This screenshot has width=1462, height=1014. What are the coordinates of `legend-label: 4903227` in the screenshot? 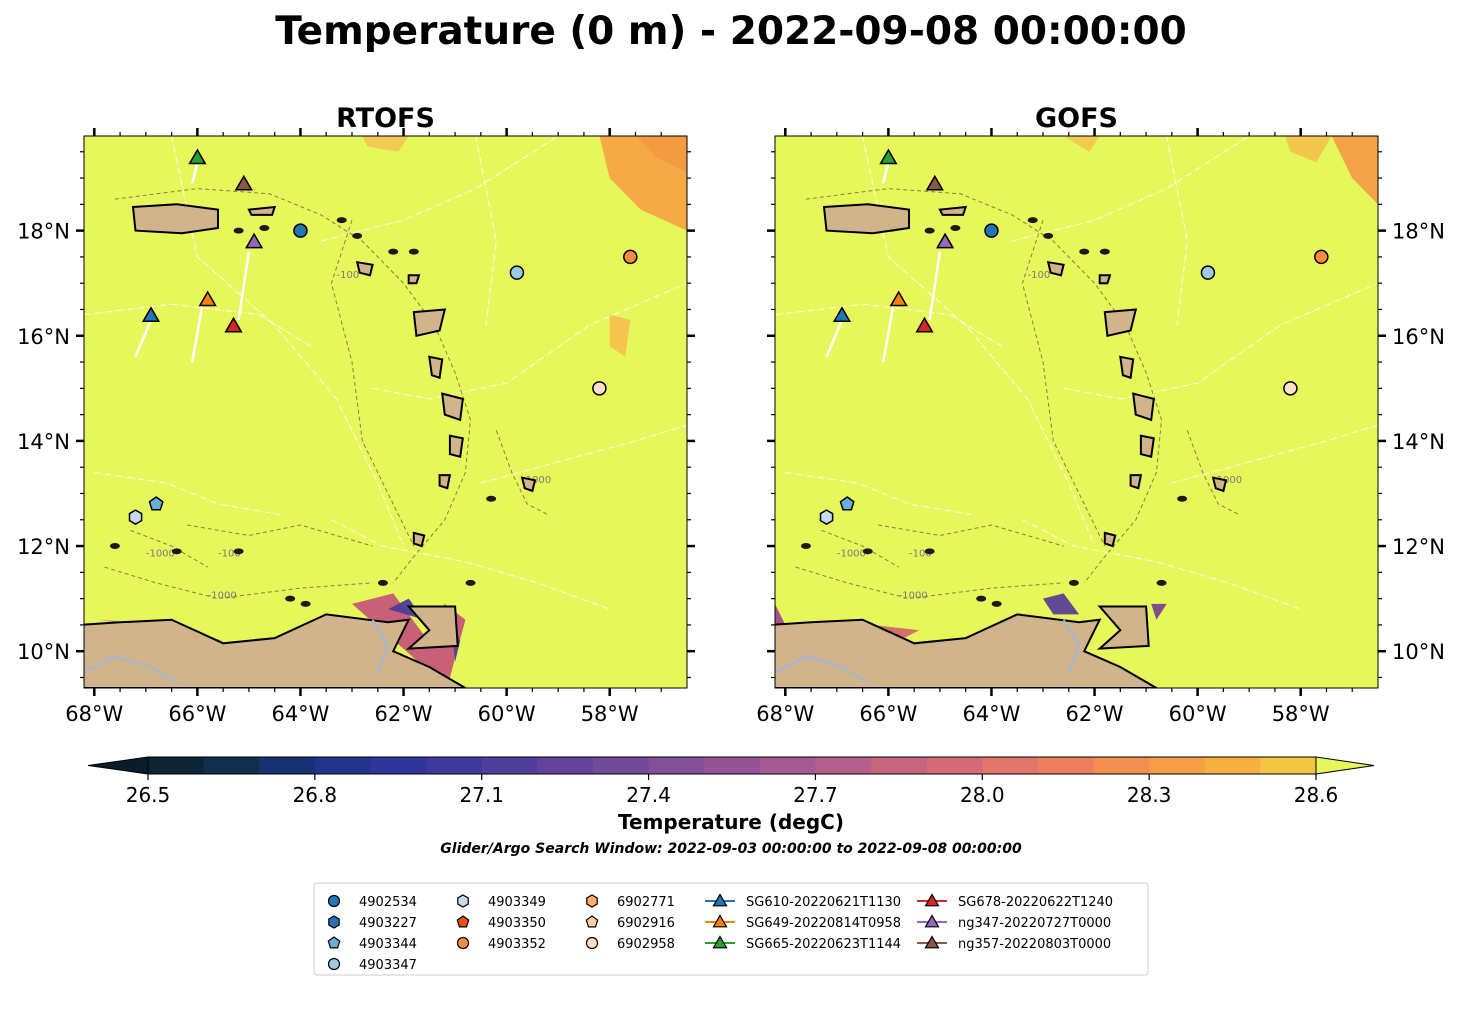 It's located at (388, 923).